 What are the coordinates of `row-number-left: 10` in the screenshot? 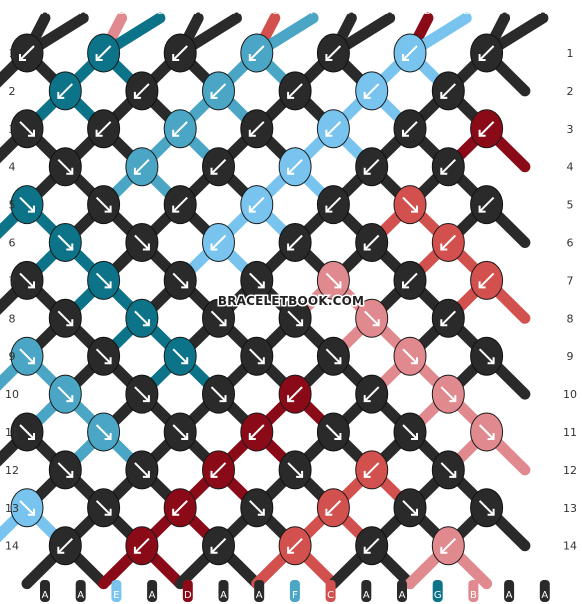 It's located at (12, 394).